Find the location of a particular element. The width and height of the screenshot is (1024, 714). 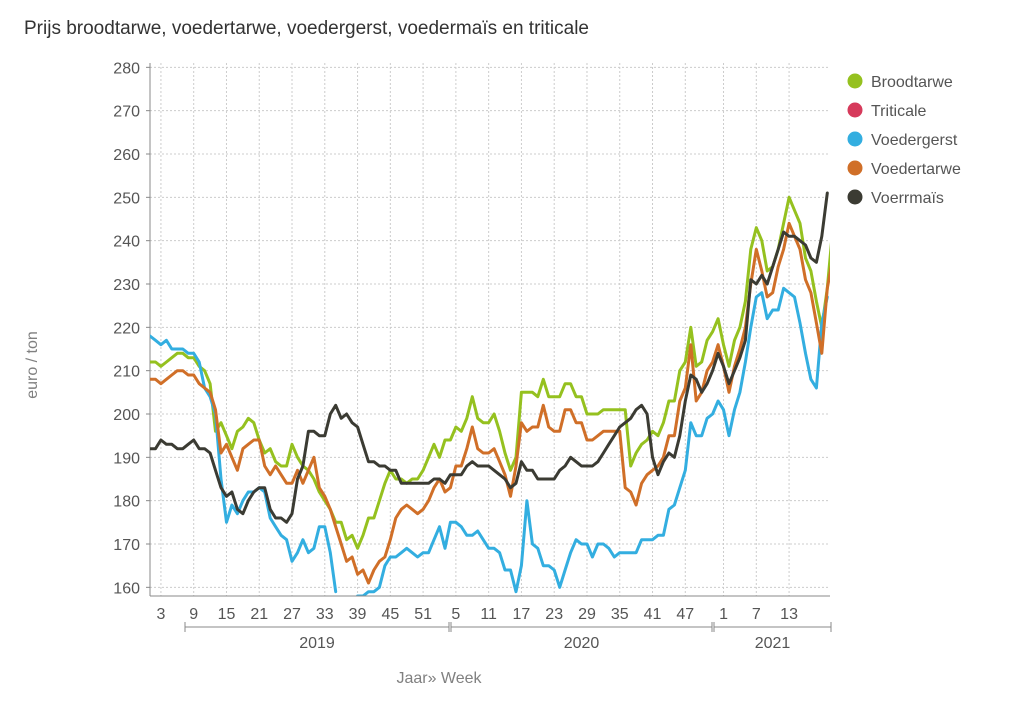

legend-marker-triticale is located at coordinates (855, 110).